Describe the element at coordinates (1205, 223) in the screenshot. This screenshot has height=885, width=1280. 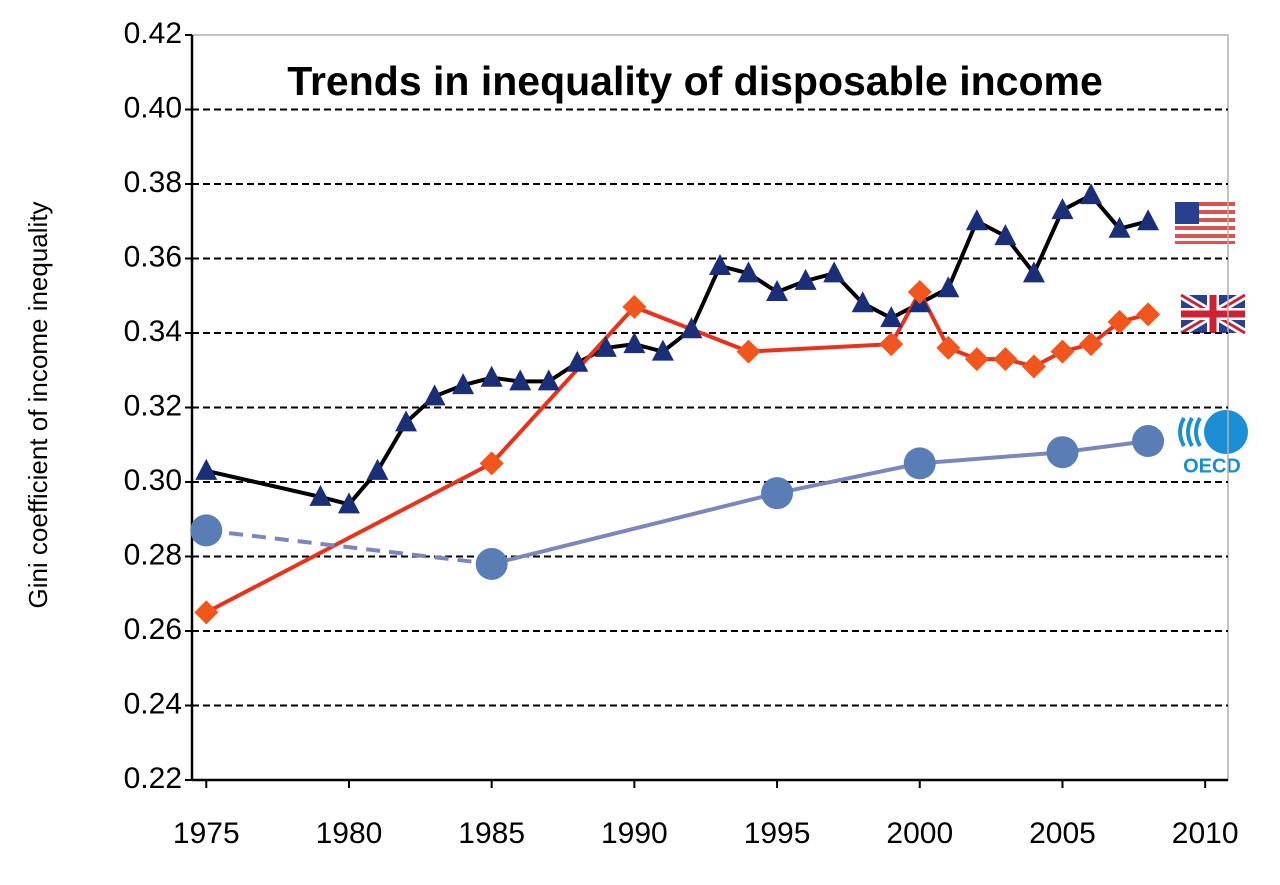
I see `us-flag-icon` at that location.